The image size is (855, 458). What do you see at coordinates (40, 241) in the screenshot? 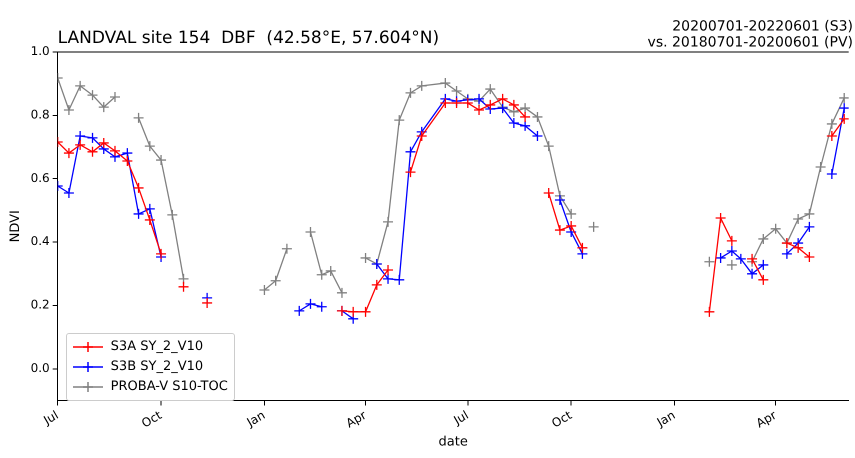
I see `y-tick-label: 0.4` at bounding box center [40, 241].